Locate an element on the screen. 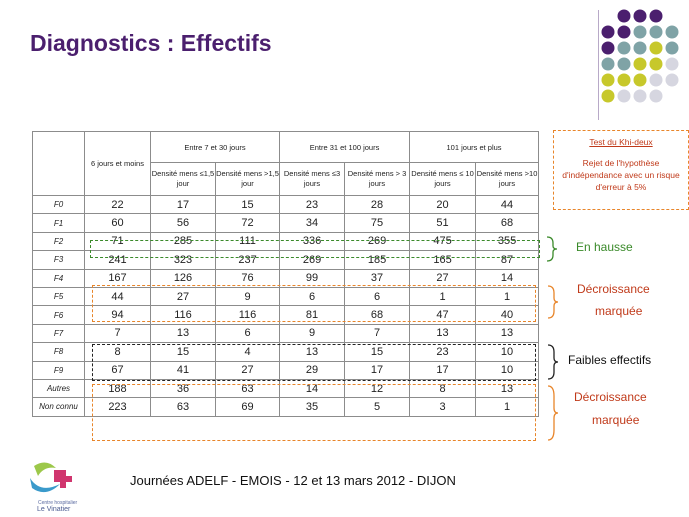 This screenshot has width=689, height=517. row-label: F4 is located at coordinates (58, 278).